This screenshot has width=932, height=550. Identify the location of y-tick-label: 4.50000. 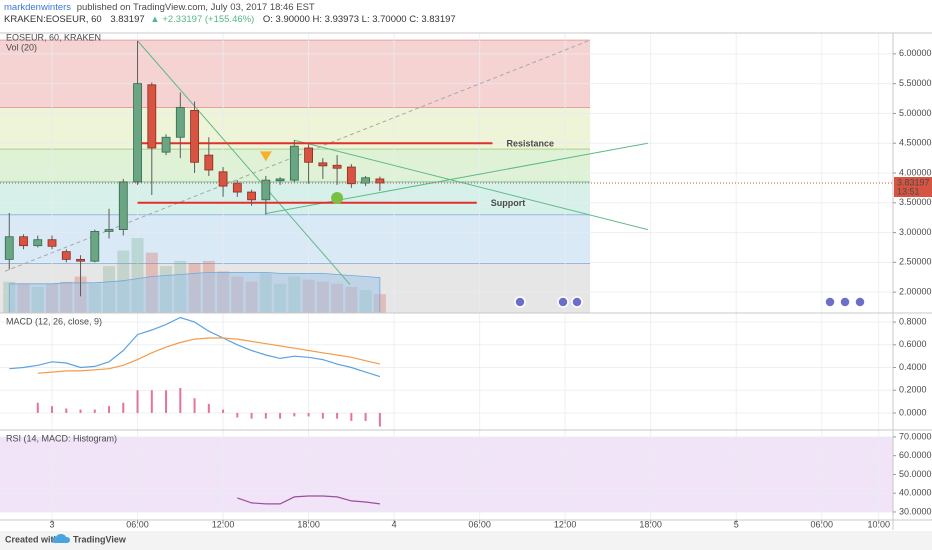
(915, 143).